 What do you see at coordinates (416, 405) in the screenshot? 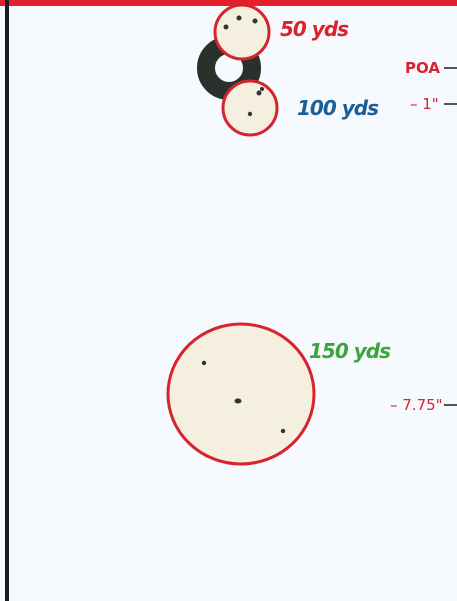
I see `marker-label: – 7.75"` at bounding box center [416, 405].